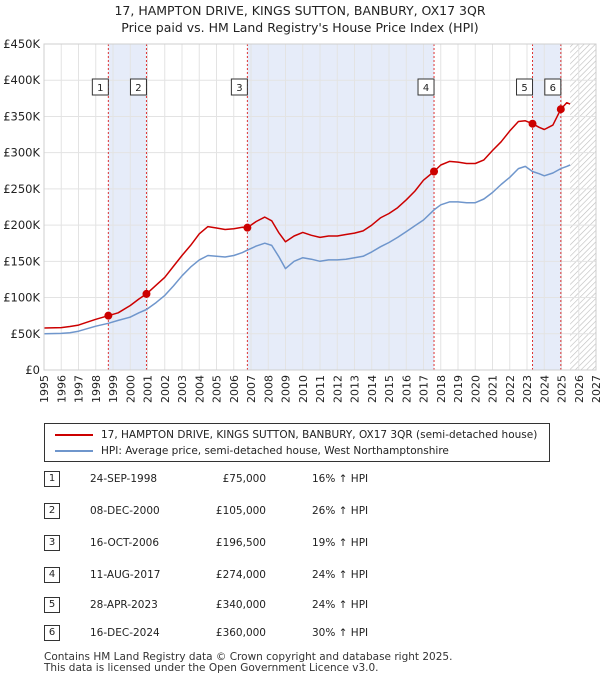  Describe the element at coordinates (96, 389) in the screenshot. I see `x-tick-label: 1998` at that location.